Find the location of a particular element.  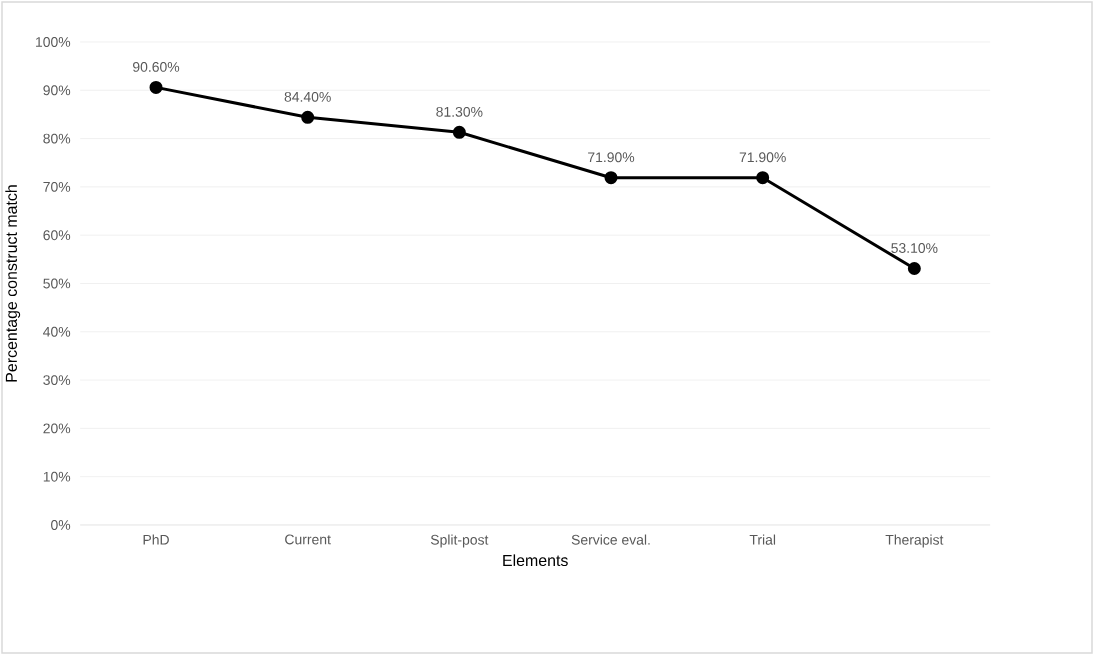

y-tick-label: 40% is located at coordinates (57, 331).